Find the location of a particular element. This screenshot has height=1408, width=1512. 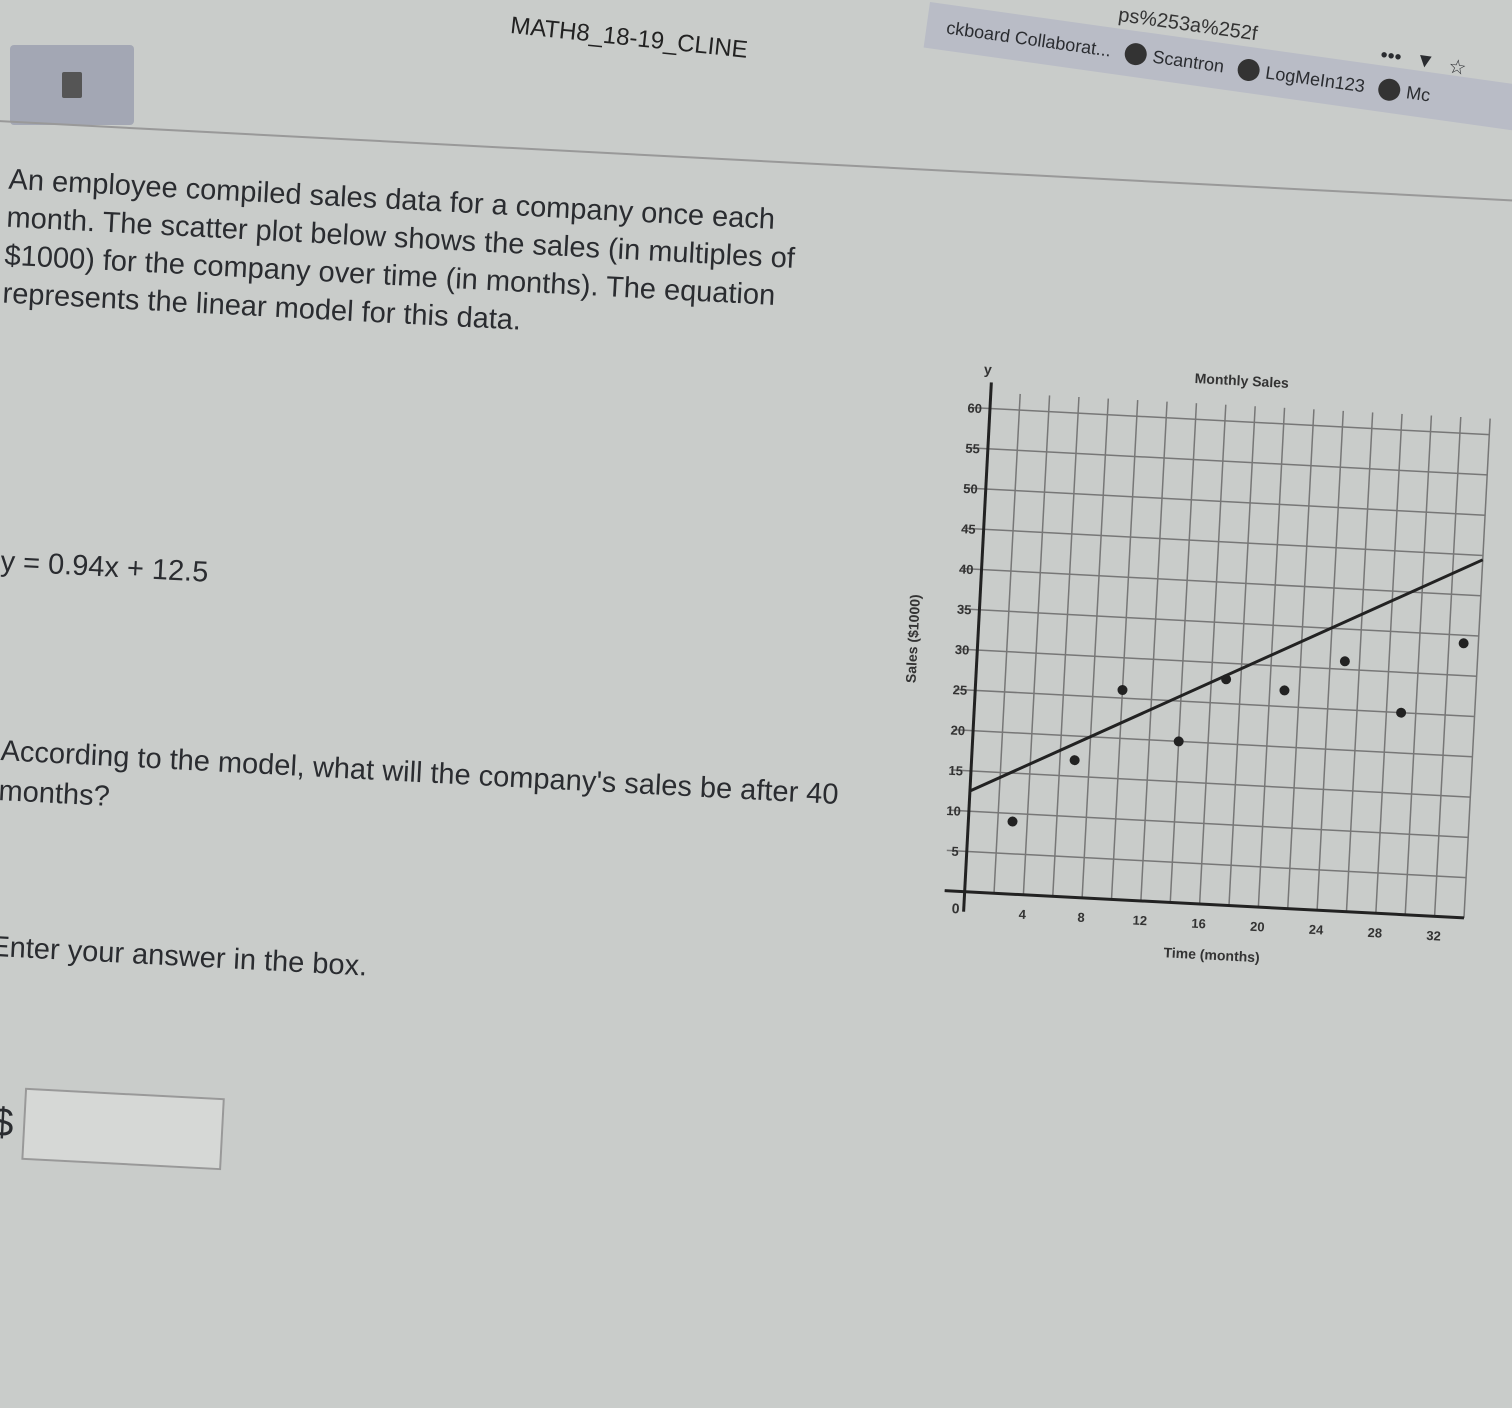

calculator-button is located at coordinates (72, 85).